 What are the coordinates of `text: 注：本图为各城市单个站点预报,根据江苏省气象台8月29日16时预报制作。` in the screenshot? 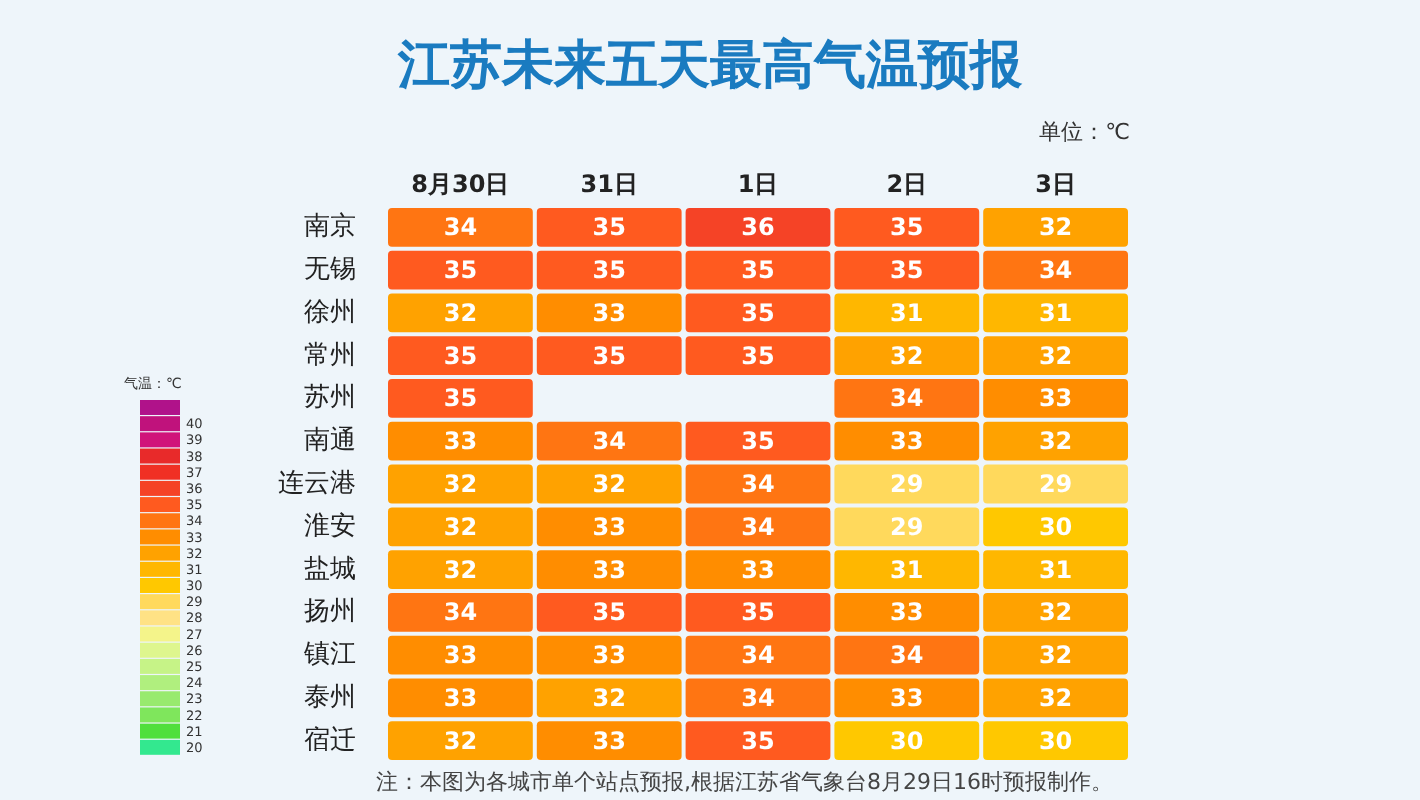 It's located at (744, 782).